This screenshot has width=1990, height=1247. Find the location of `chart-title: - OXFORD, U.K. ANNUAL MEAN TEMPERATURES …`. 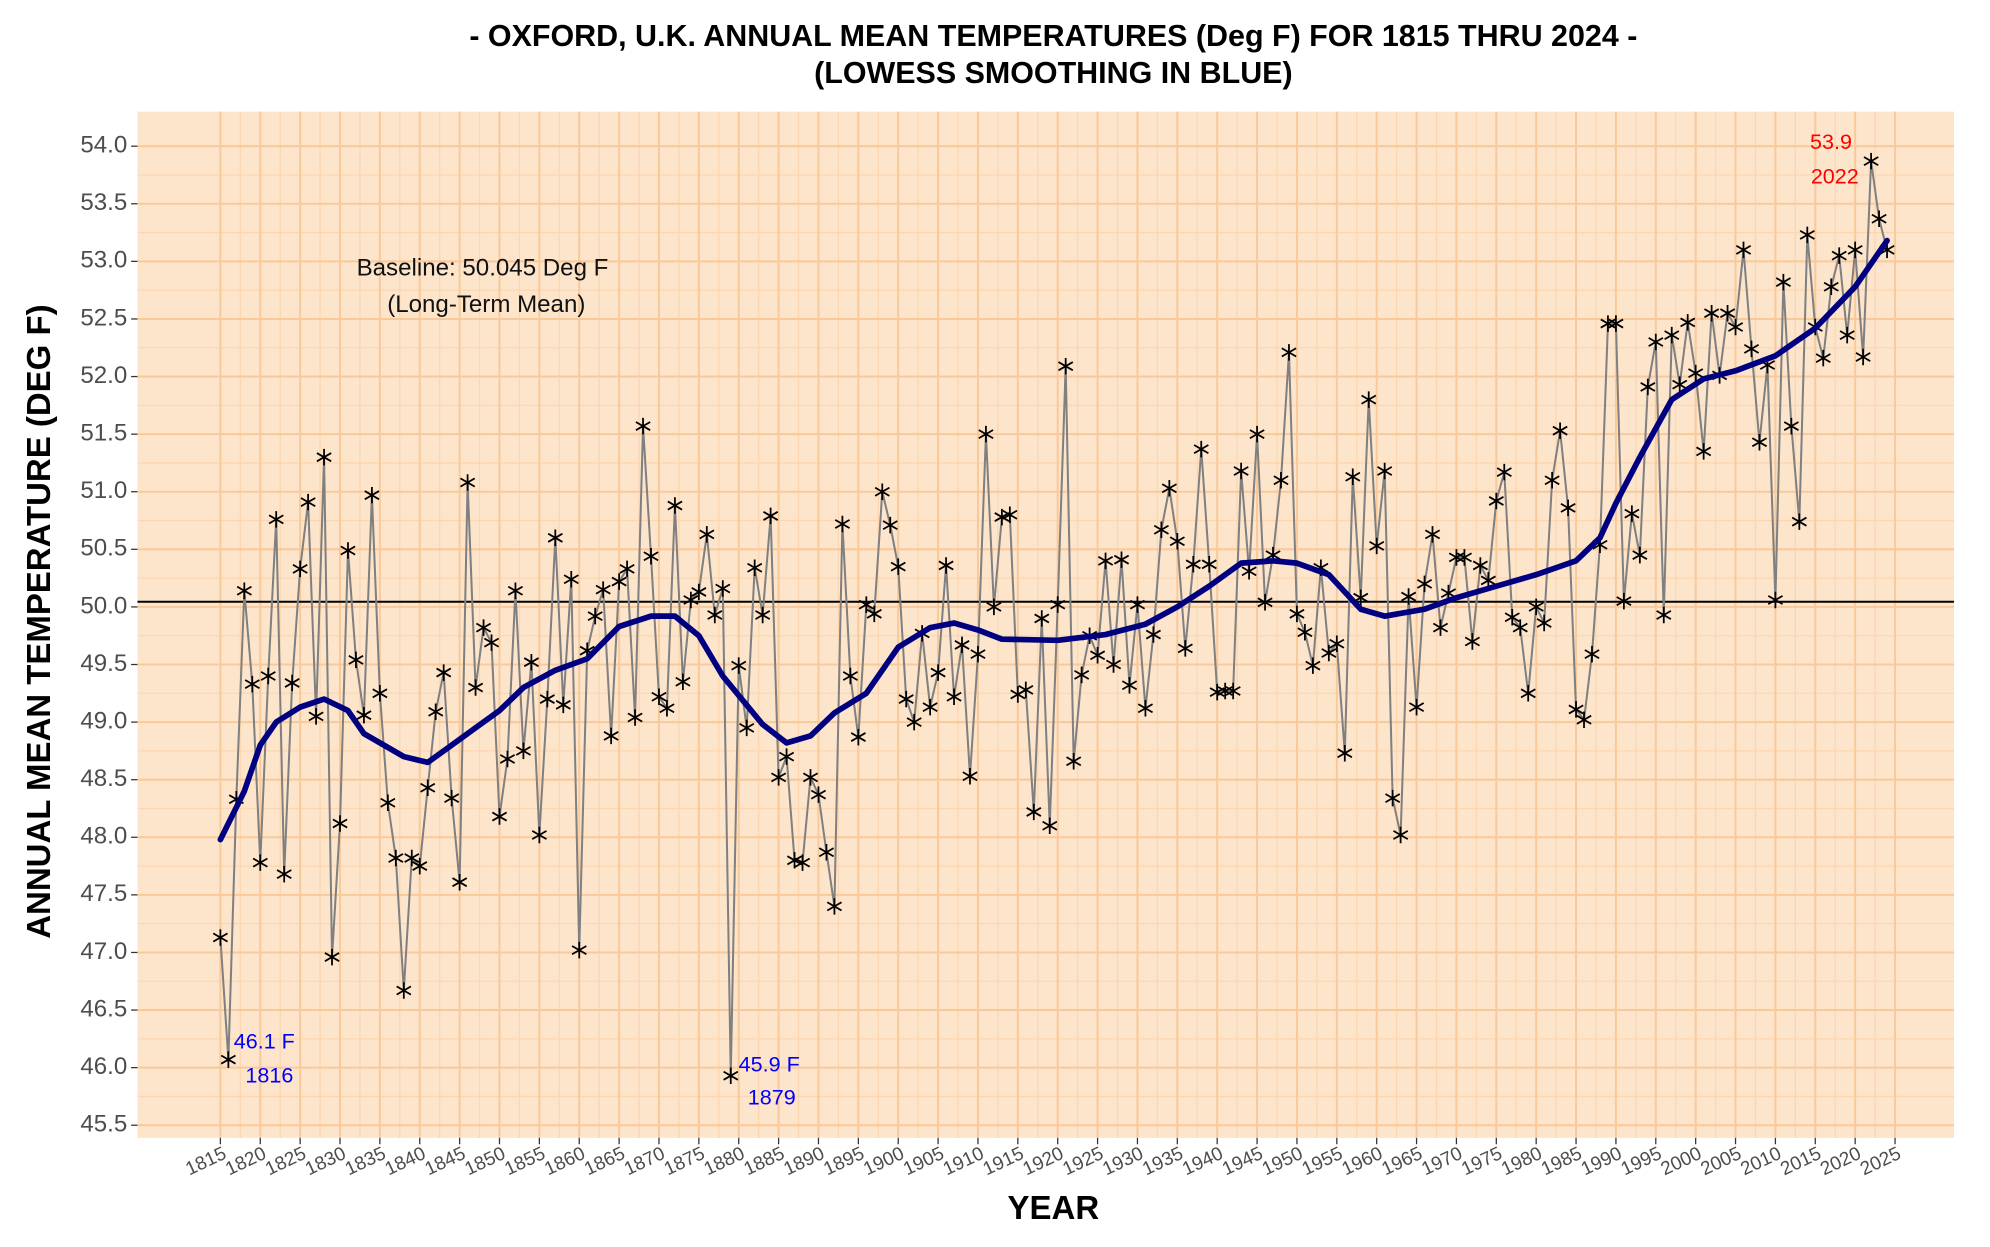

chart-title: - OXFORD, U.K. ANNUAL MEAN TEMPERATURES … is located at coordinates (1053, 36).